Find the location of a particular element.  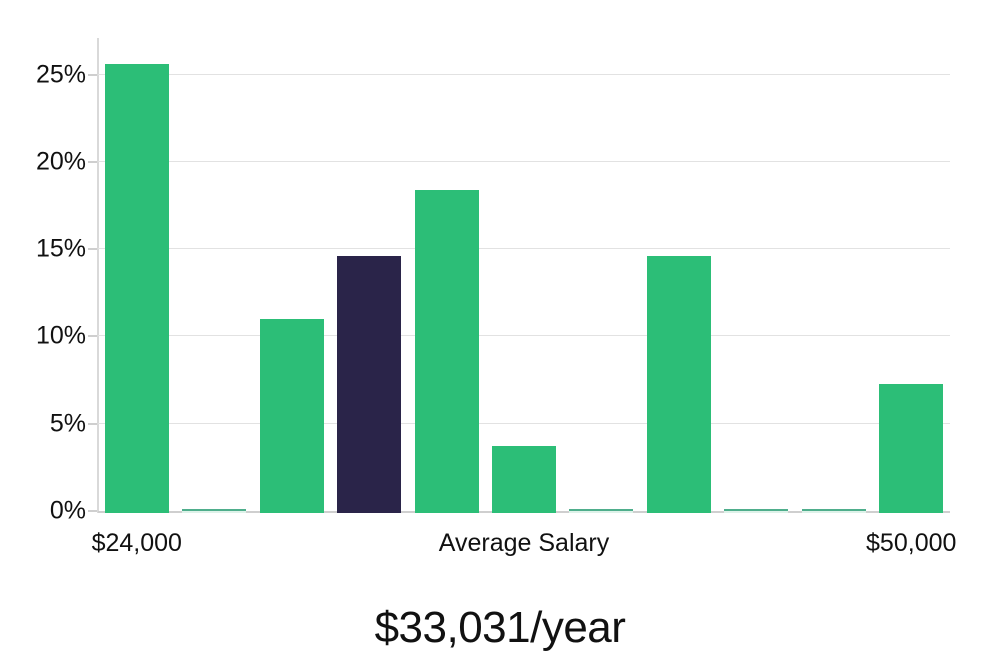

y-axis-line is located at coordinates (98, 275).